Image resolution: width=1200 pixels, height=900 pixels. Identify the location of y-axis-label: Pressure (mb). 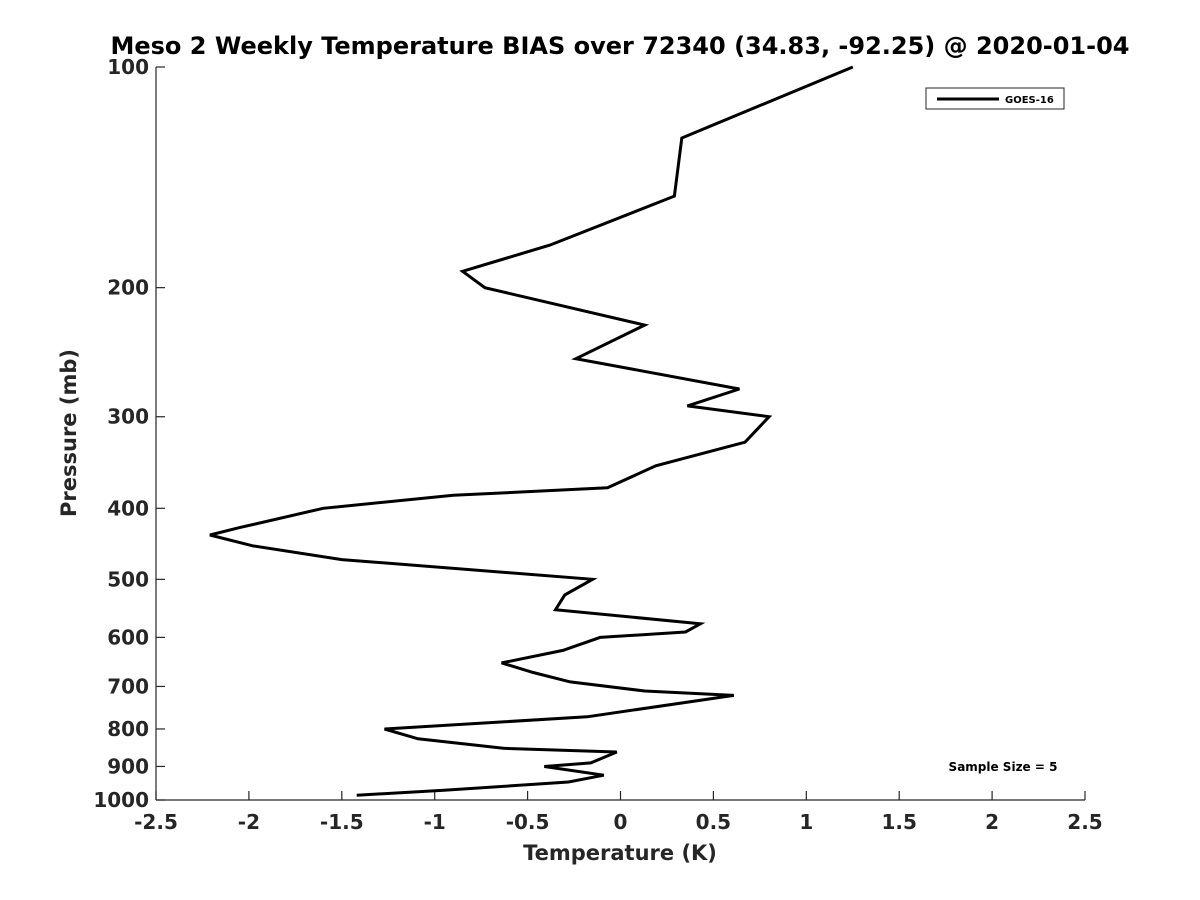
(69, 433).